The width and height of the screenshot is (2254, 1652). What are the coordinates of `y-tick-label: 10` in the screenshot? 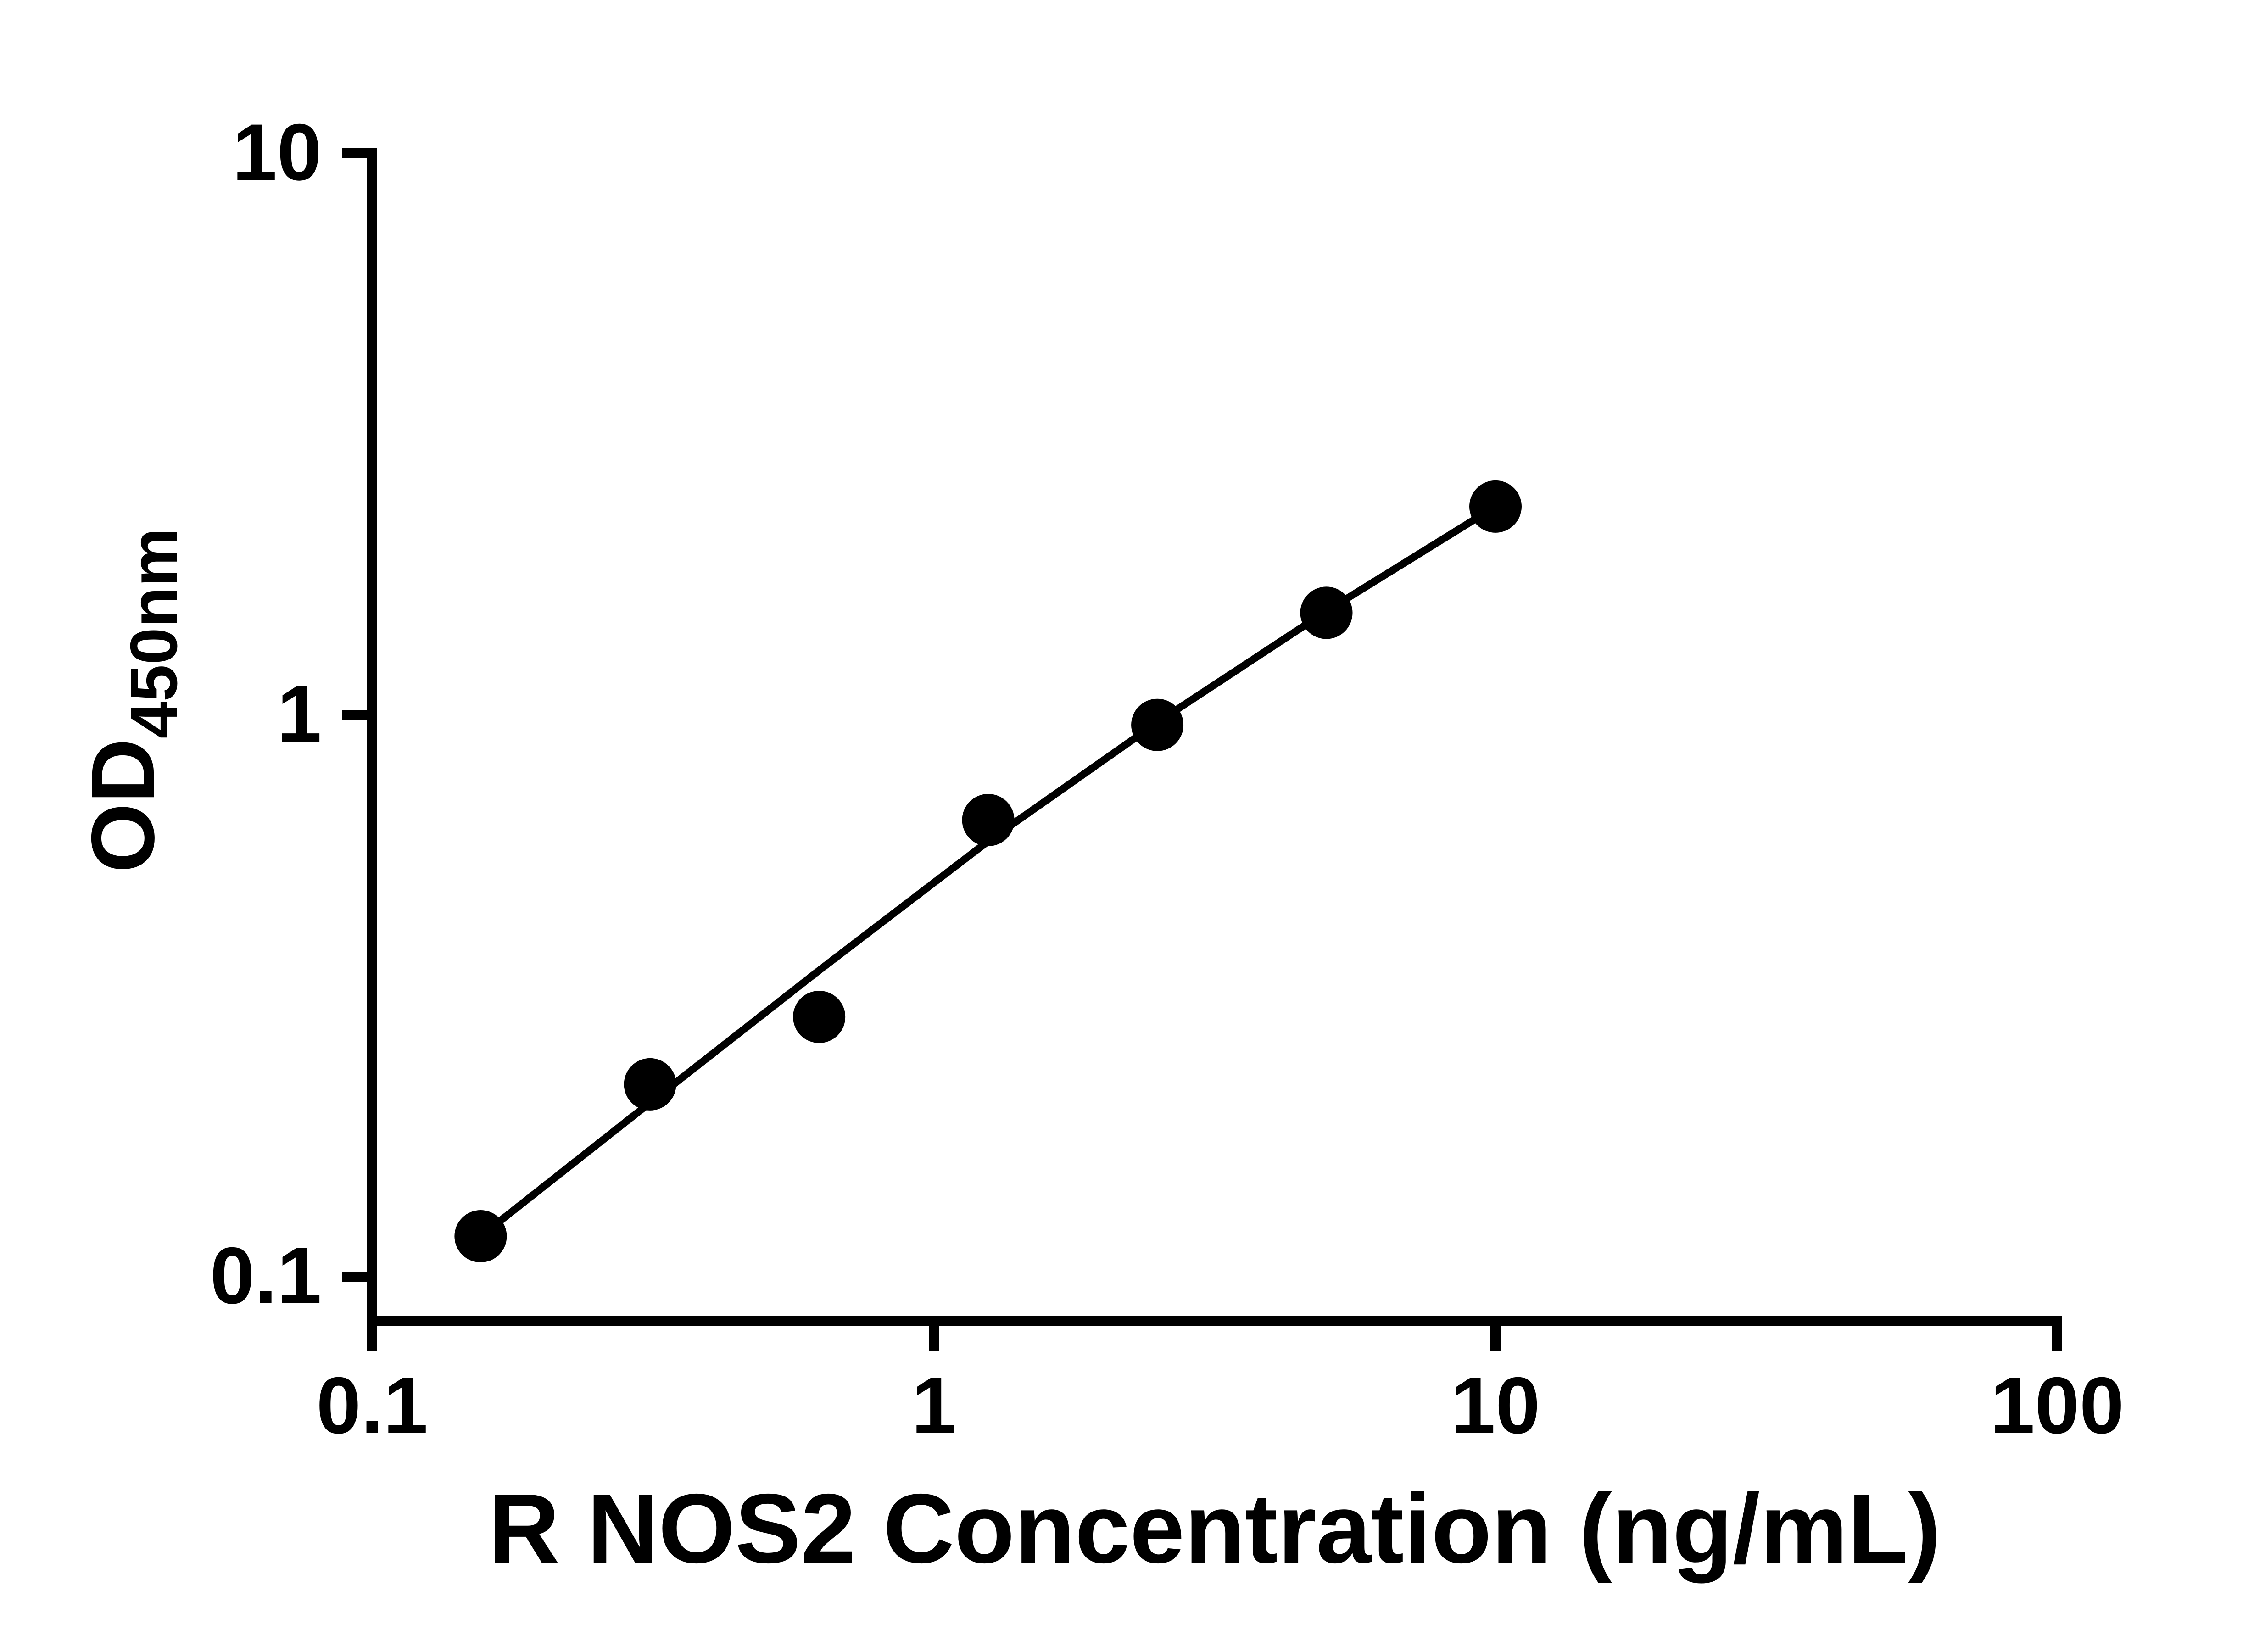 It's located at (277, 152).